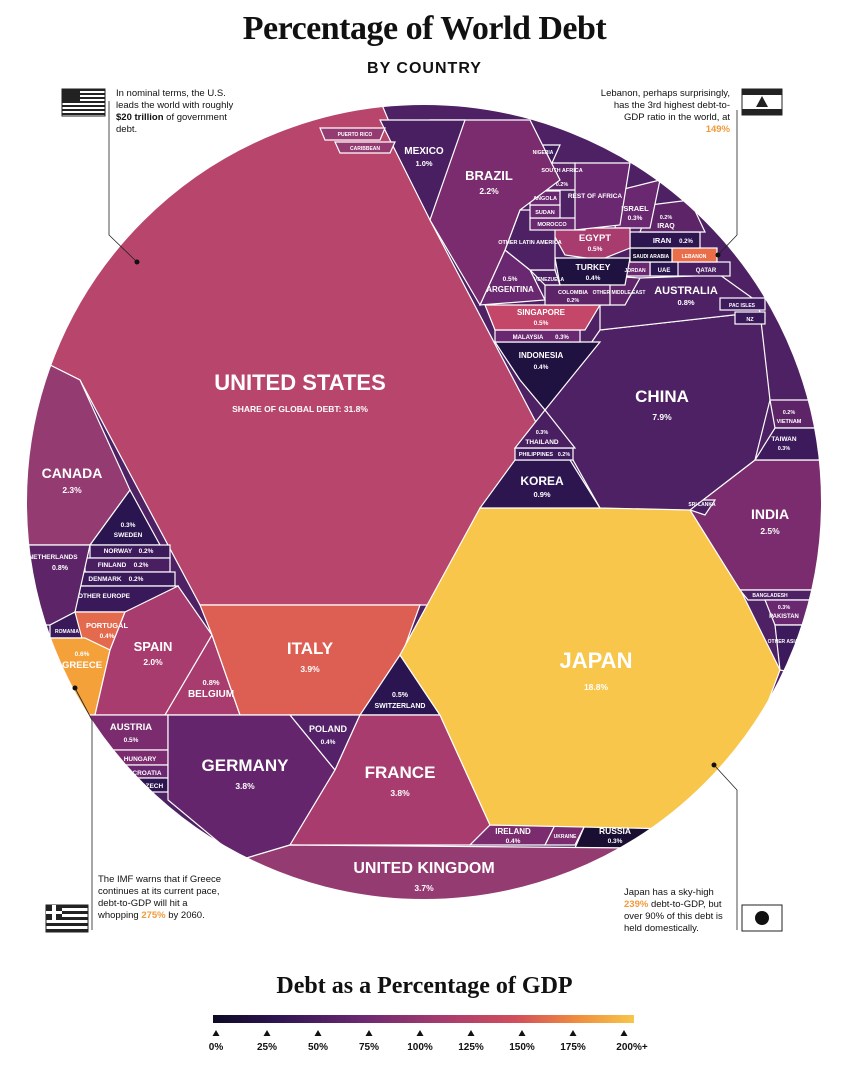 The image size is (849, 1074). What do you see at coordinates (423, 868) in the screenshot?
I see `label-united-kingdom: UNITED KINGDOM` at bounding box center [423, 868].